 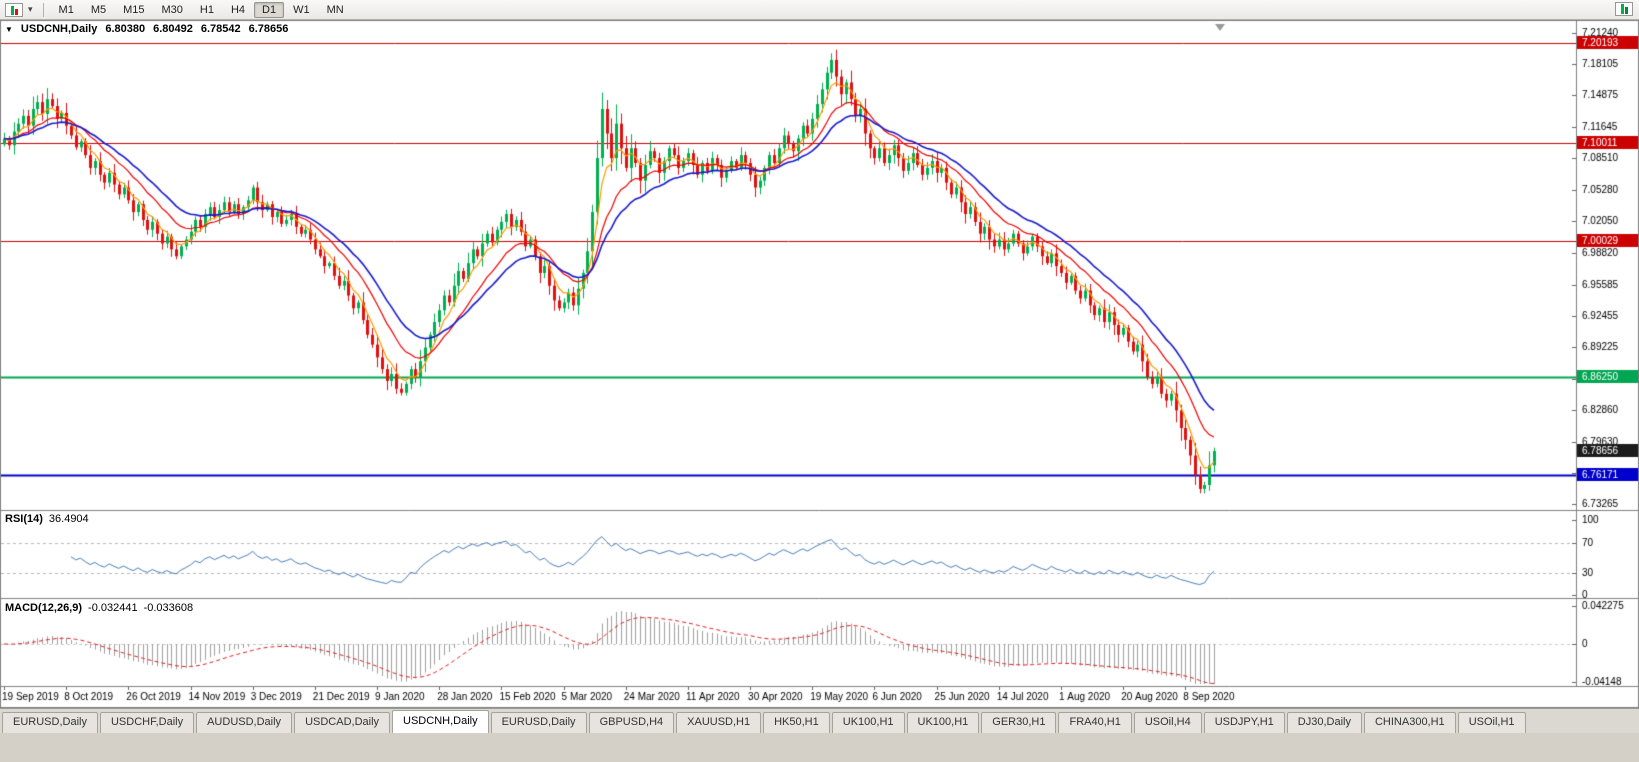 I want to click on chart-tab: USDCAD,Daily, so click(x=342, y=722).